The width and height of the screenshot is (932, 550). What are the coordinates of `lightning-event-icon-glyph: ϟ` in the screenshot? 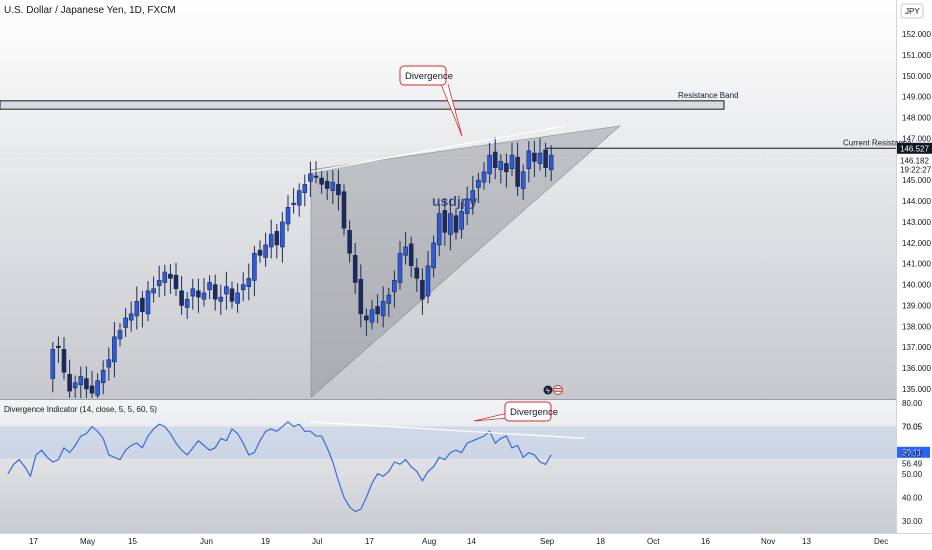 It's located at (548, 391).